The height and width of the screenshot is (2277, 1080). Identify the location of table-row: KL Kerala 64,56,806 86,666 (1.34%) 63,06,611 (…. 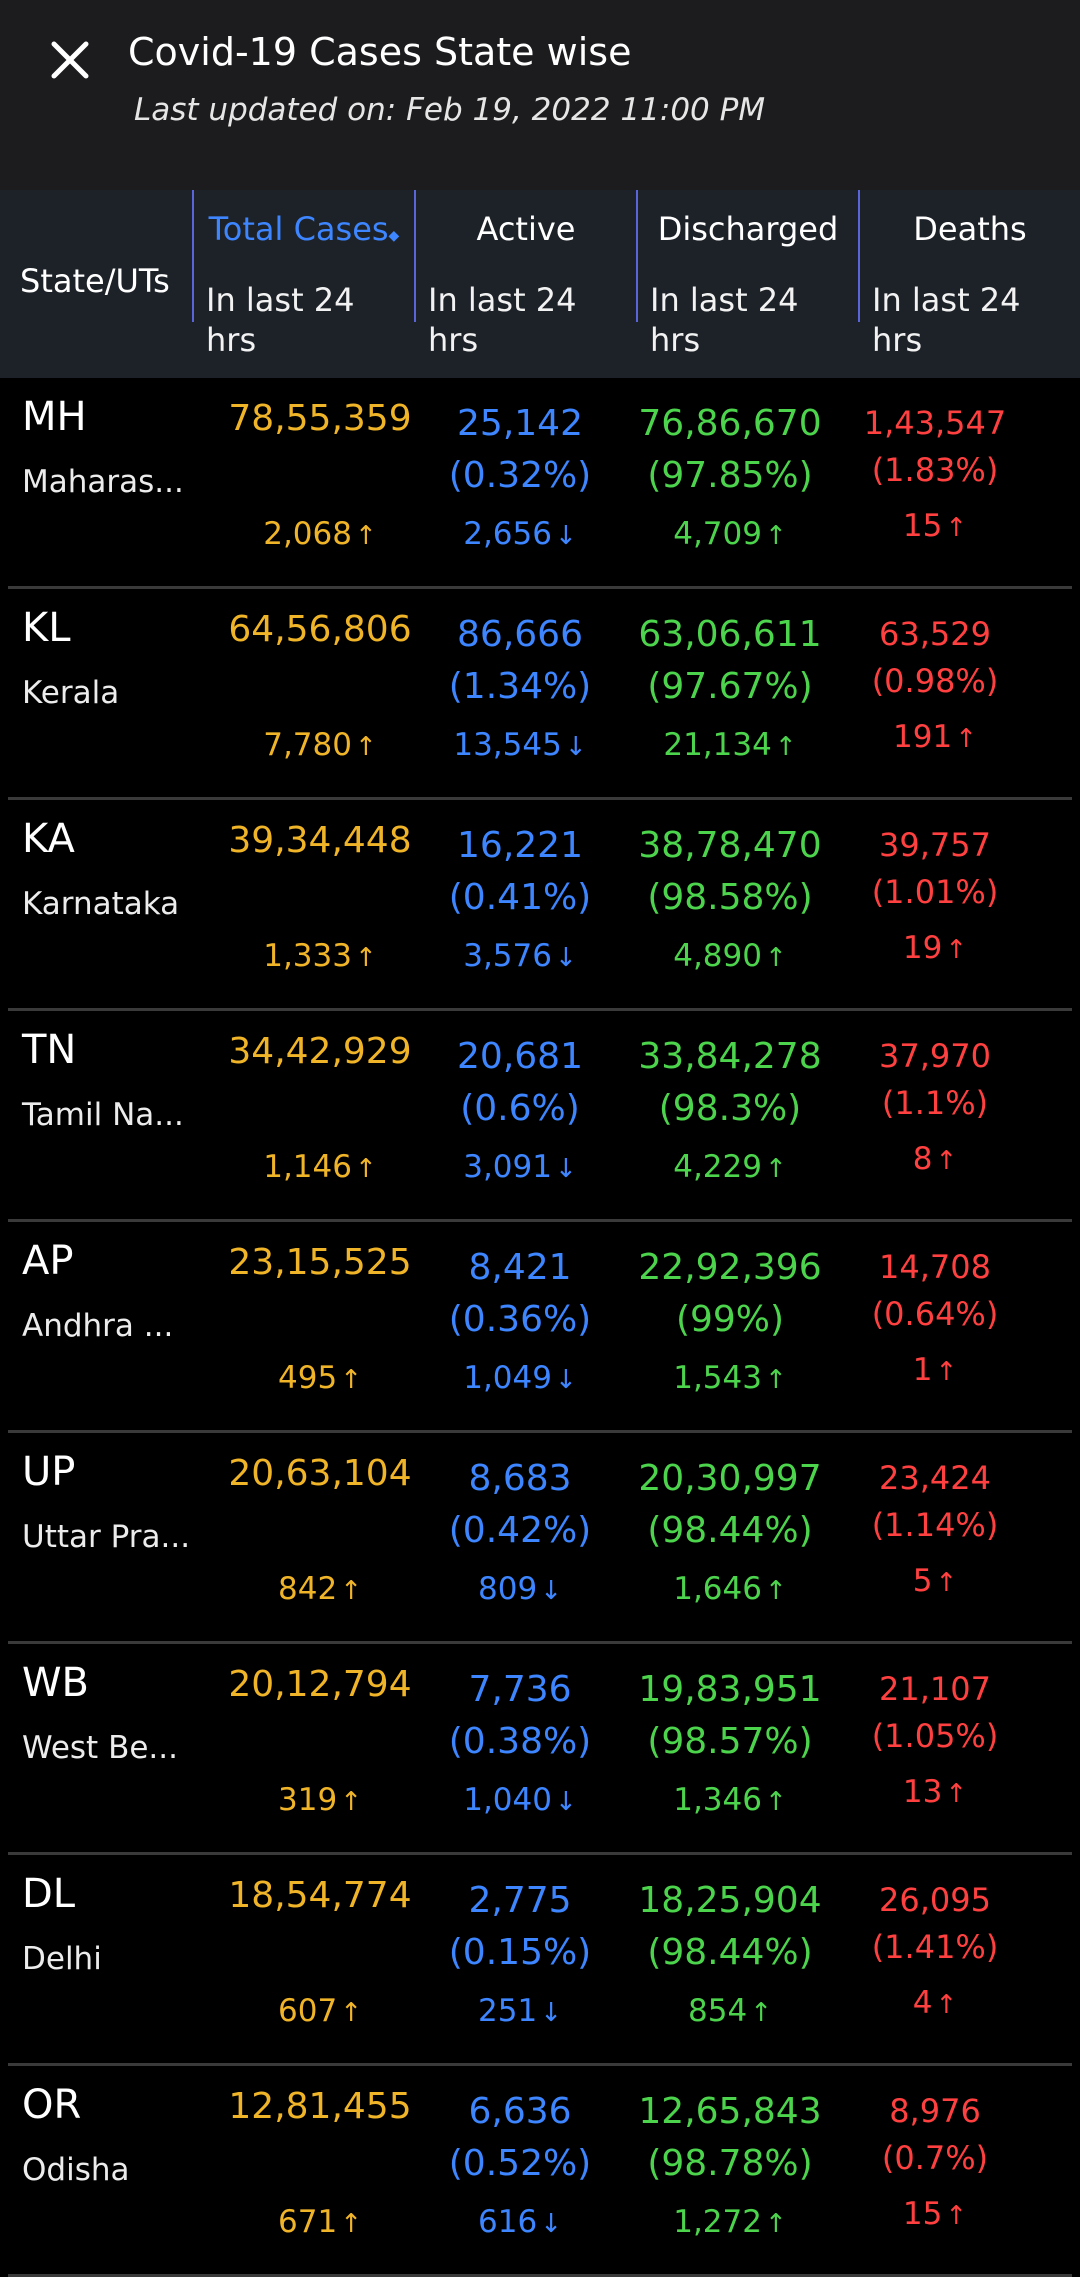
(540, 694).